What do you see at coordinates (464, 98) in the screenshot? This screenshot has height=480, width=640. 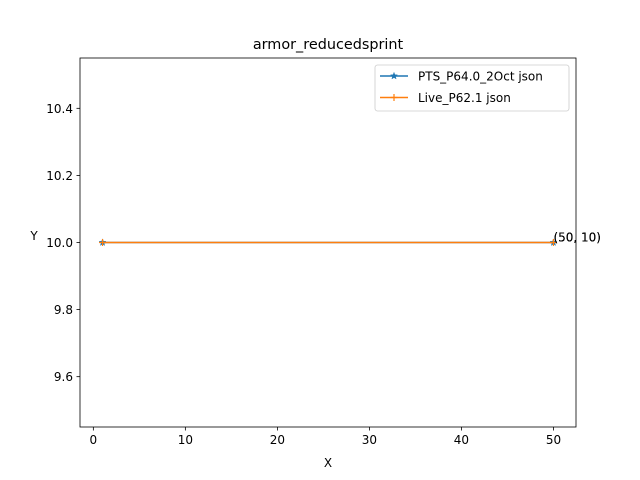 I see `legend-label-2: Live_P62.1 json` at bounding box center [464, 98].